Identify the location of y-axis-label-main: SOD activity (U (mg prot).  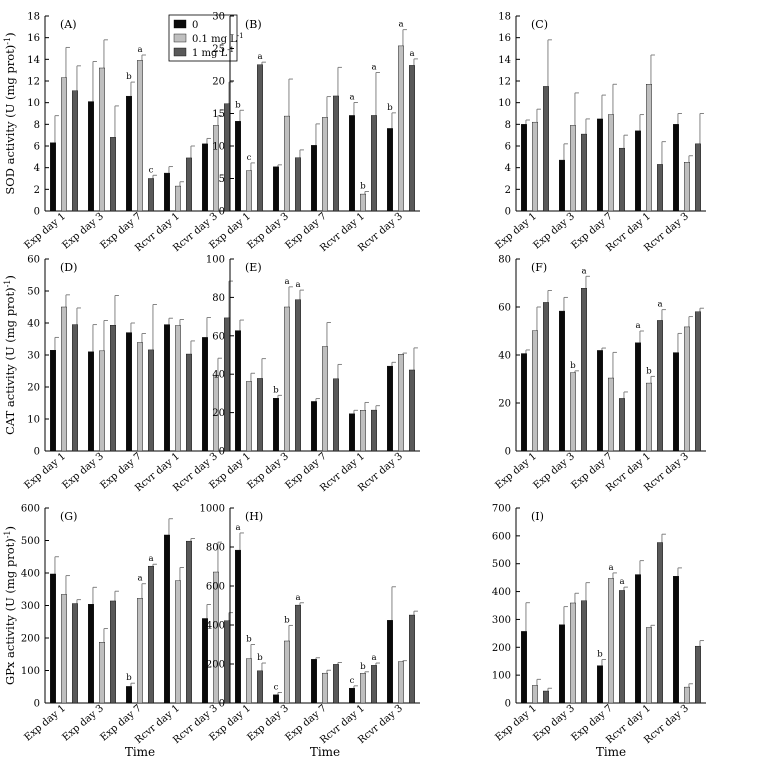
(10, 120).